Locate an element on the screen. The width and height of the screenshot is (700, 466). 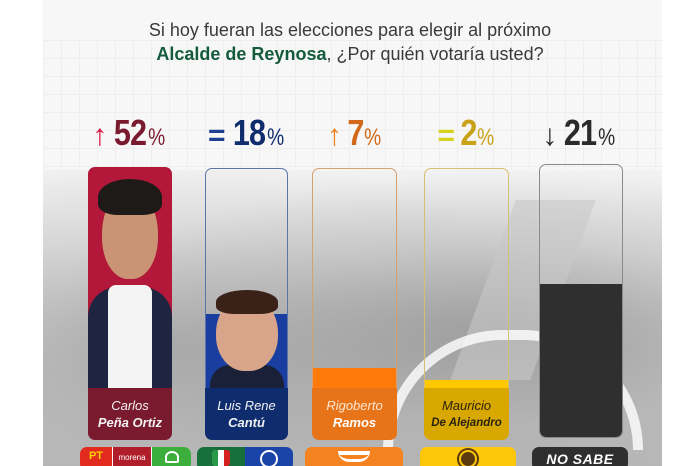
eagle-icon is located at coordinates (354, 456).